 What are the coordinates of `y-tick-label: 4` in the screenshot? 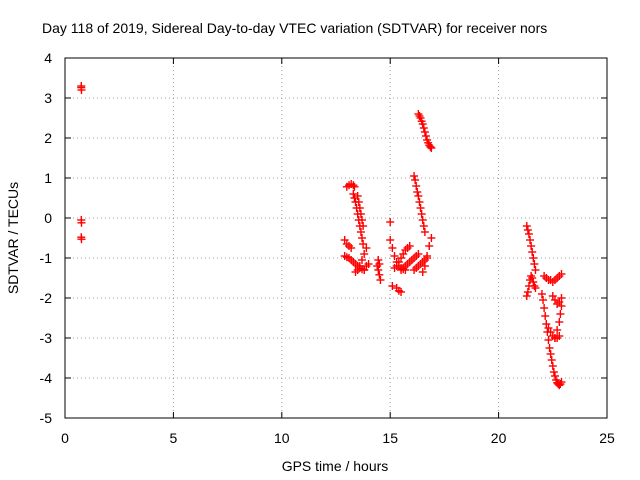 It's located at (48, 58).